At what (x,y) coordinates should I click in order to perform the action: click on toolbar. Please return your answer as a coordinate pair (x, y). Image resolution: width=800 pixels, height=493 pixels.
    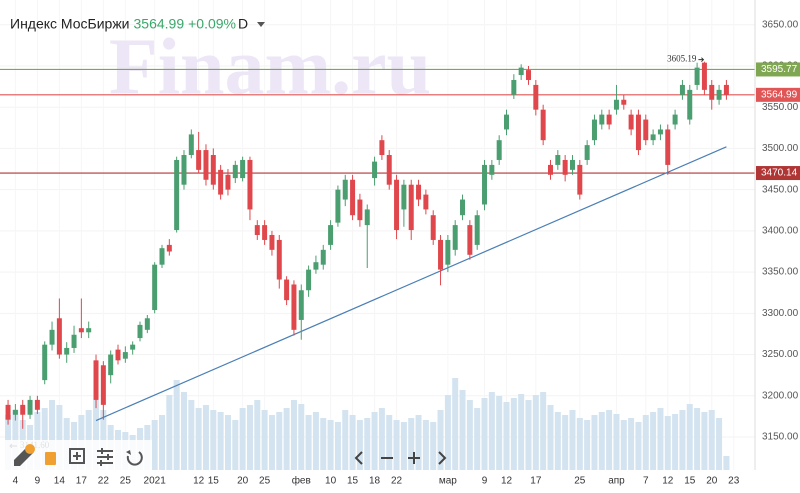
    Looking at the image, I should click on (225, 455).